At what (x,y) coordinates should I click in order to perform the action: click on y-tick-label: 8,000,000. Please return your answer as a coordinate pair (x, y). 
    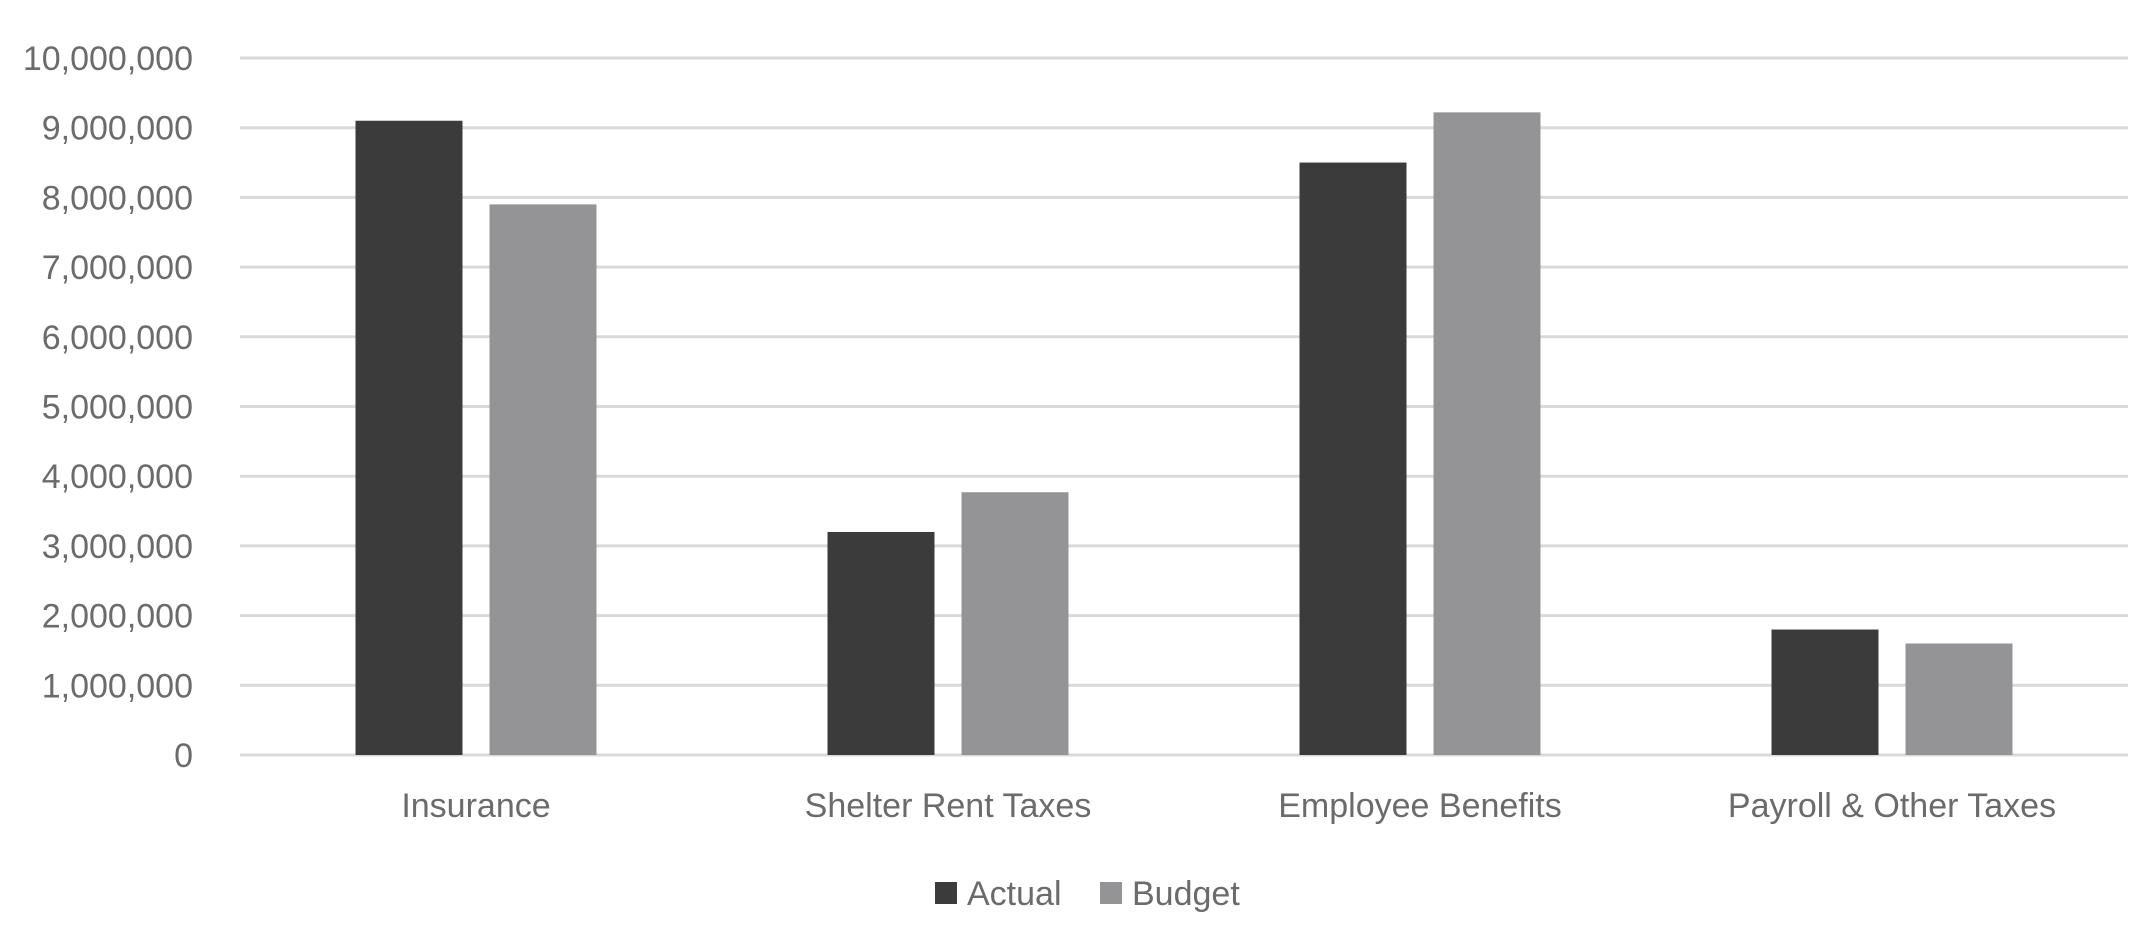
    Looking at the image, I should click on (117, 198).